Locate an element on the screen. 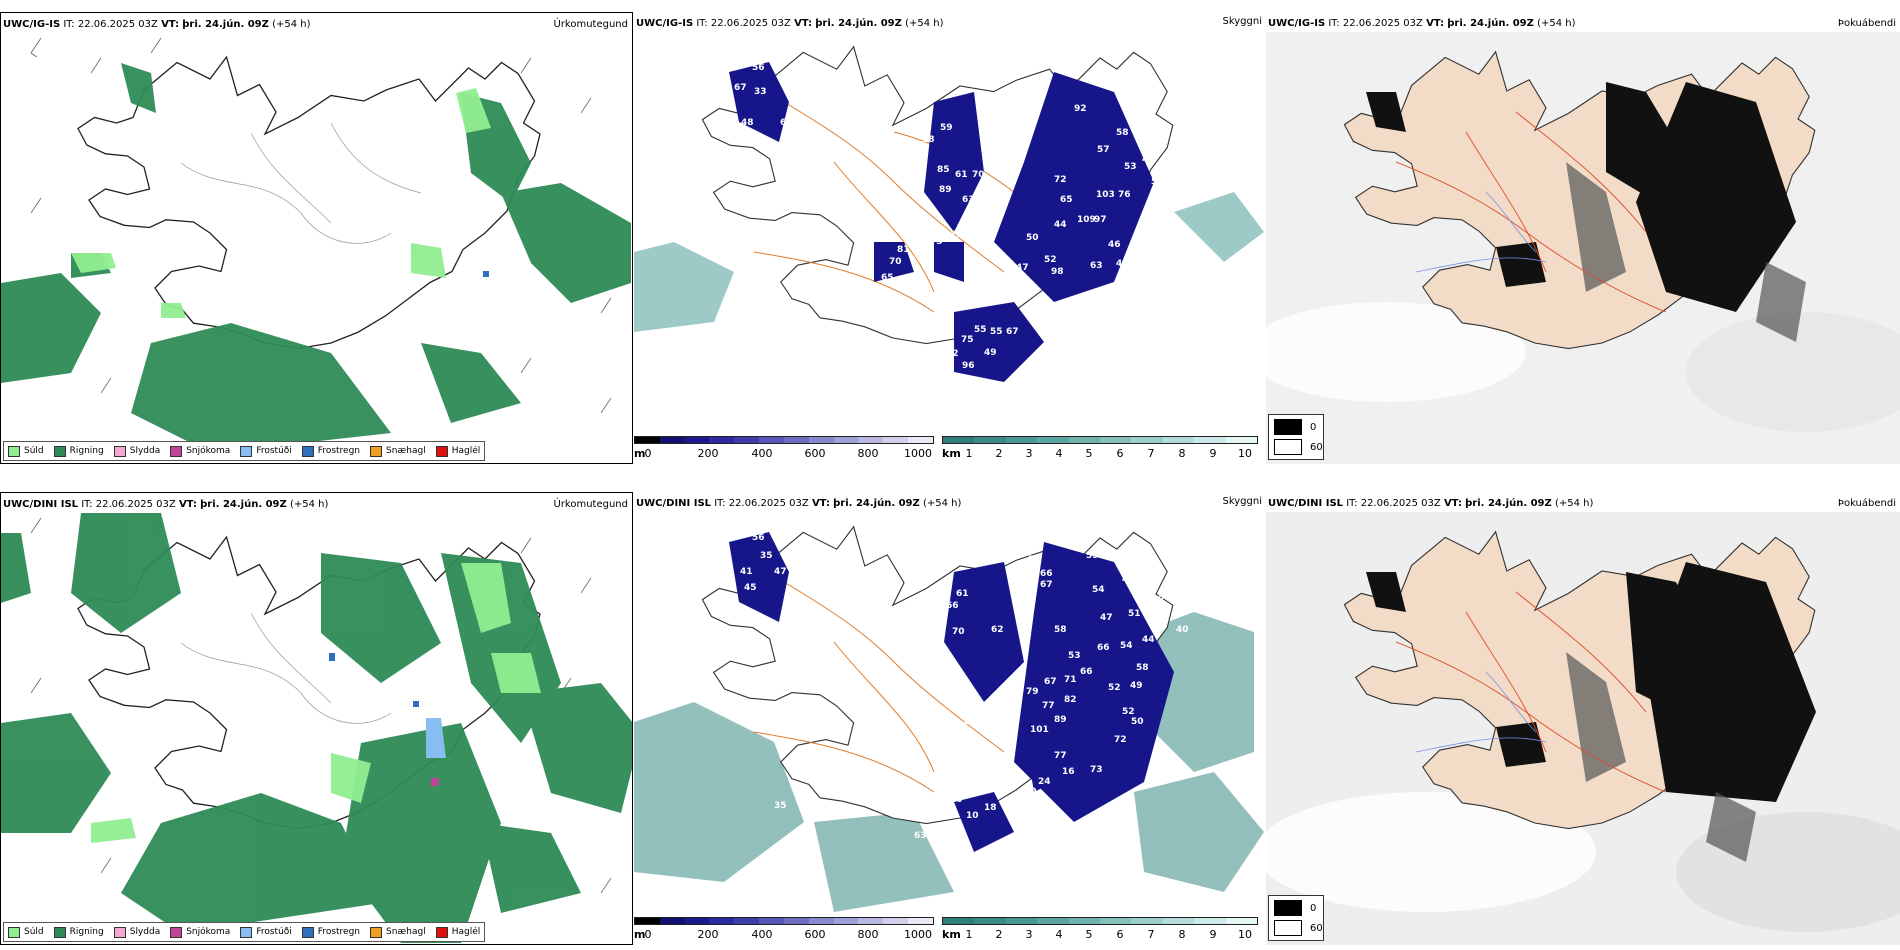 The image size is (1900, 950). cloud-label: 72 is located at coordinates (1060, 180).